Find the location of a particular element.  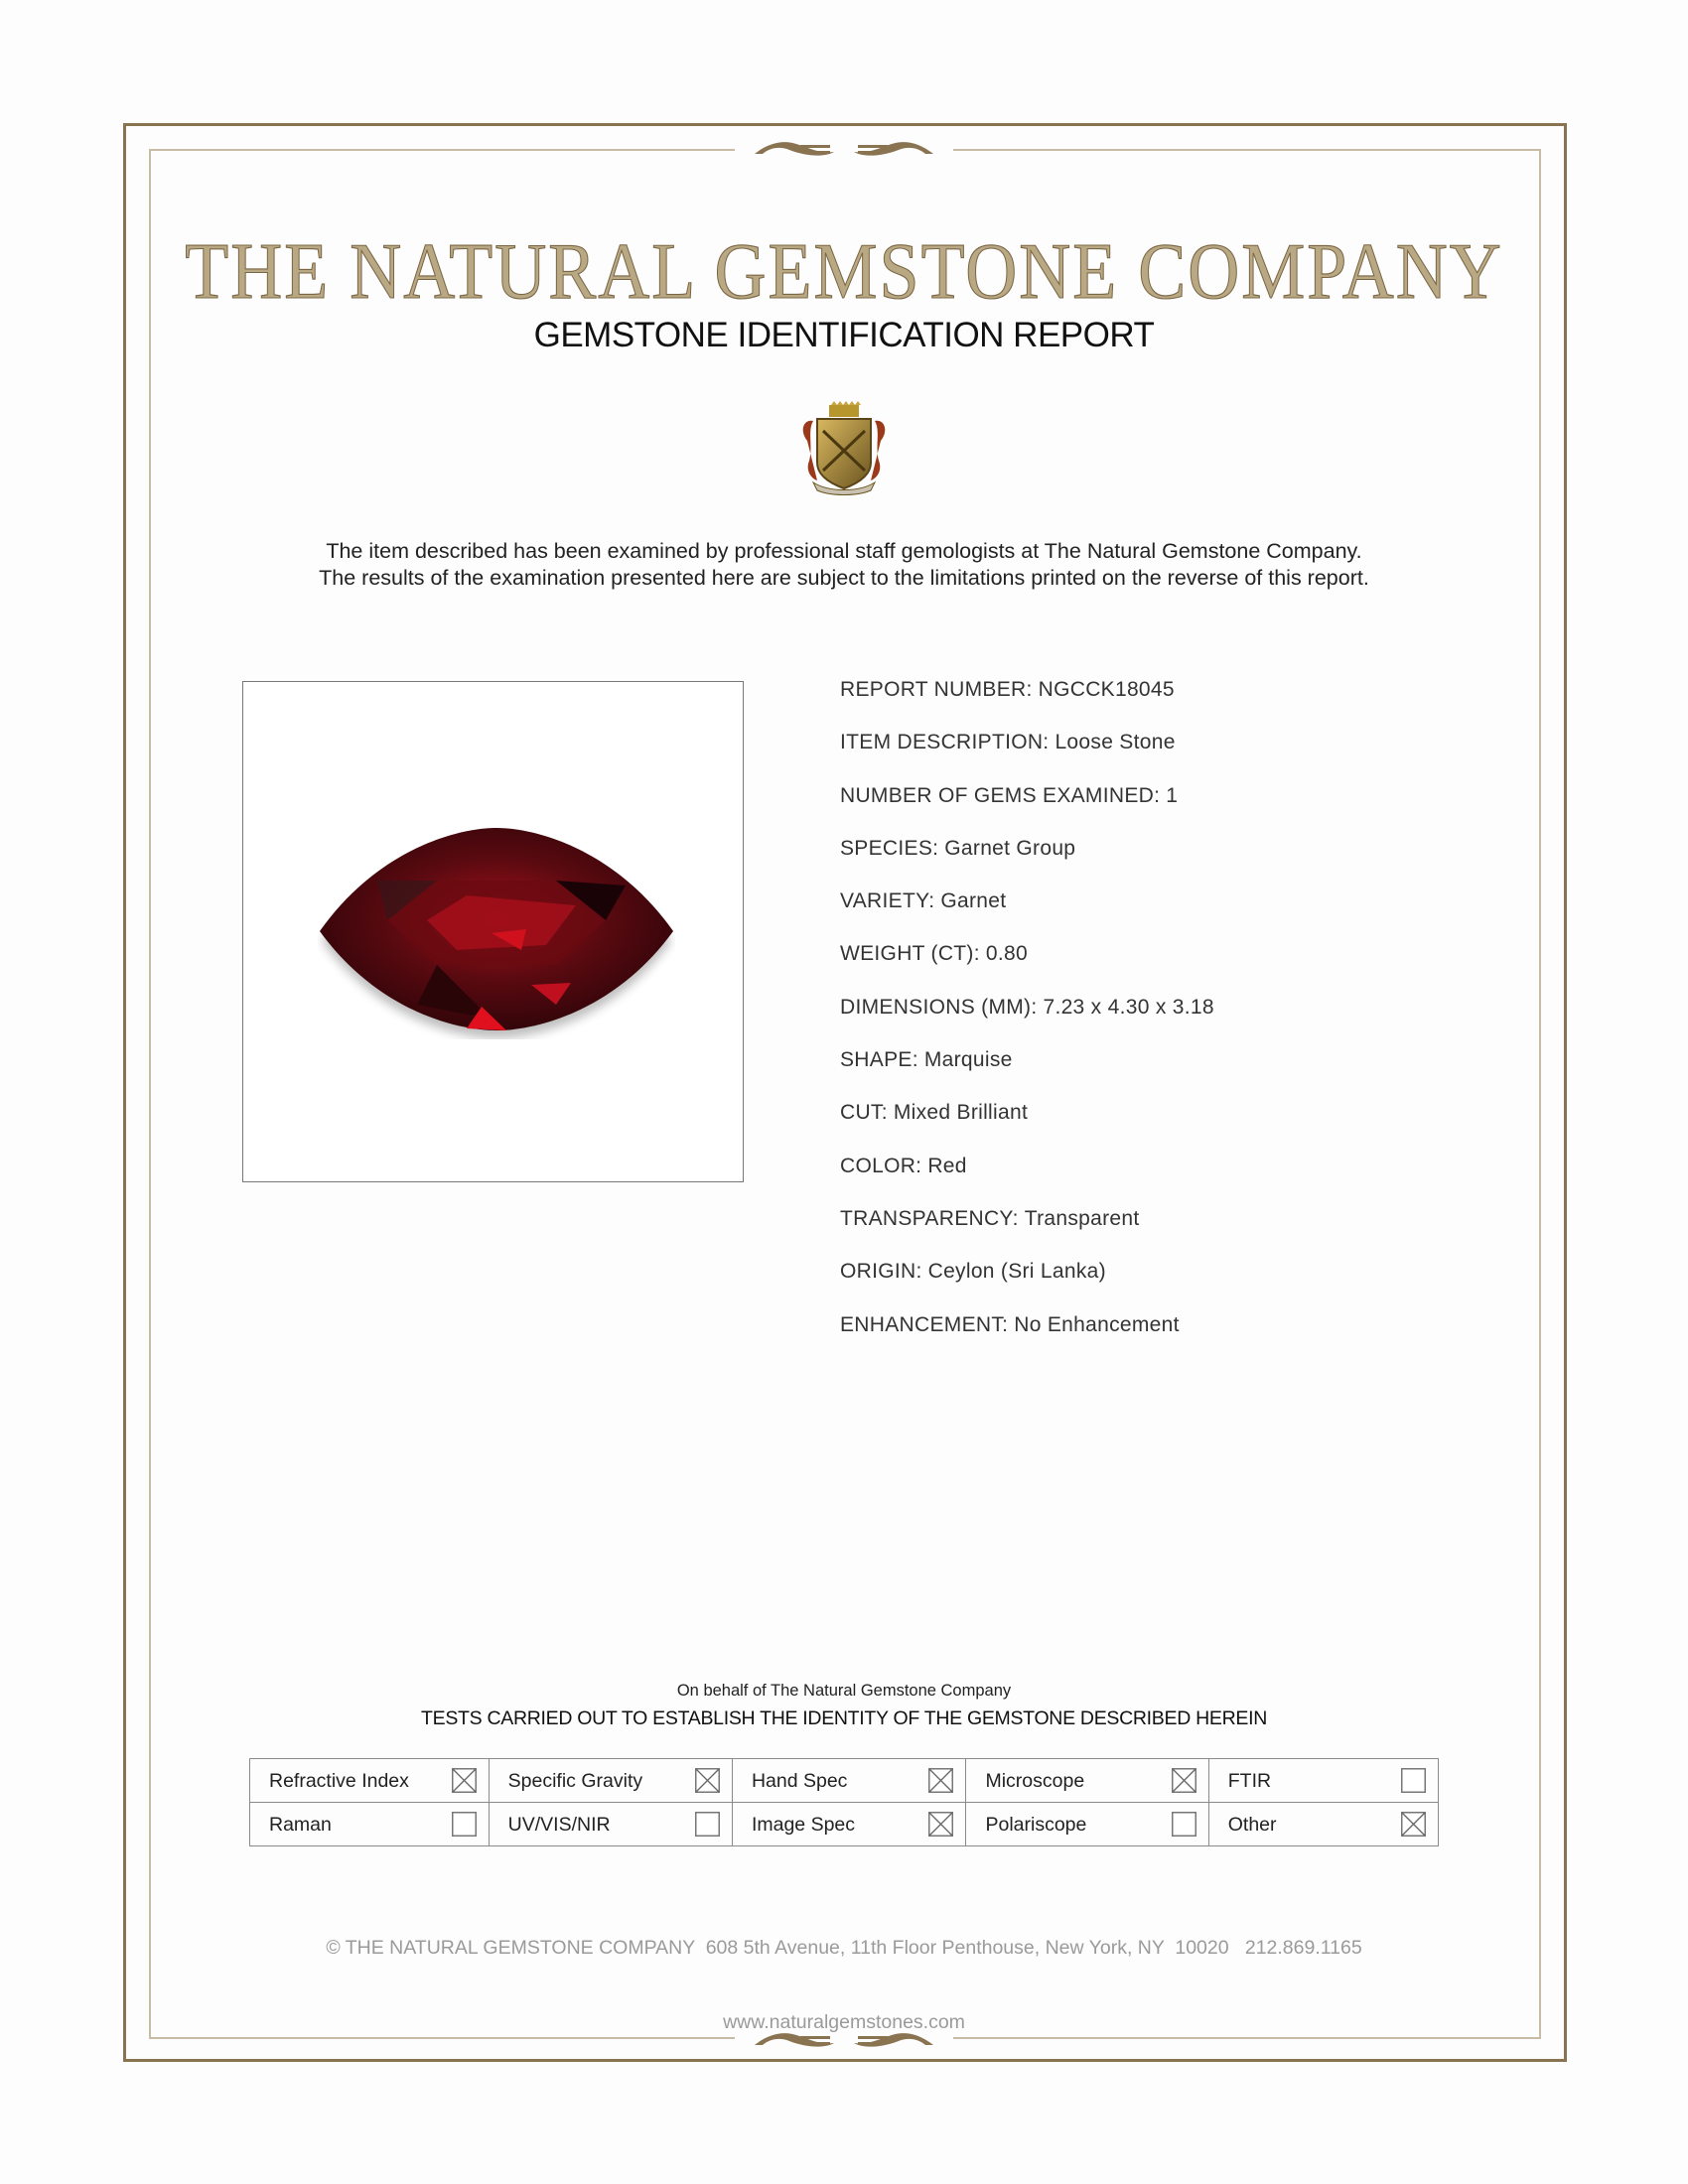

test-label: Microscope is located at coordinates (1035, 1781).